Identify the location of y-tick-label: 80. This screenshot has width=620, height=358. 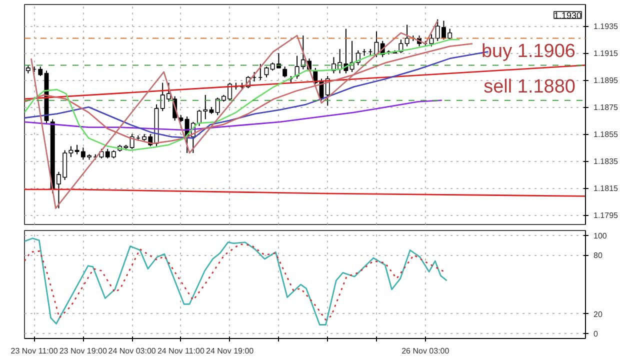
(598, 255).